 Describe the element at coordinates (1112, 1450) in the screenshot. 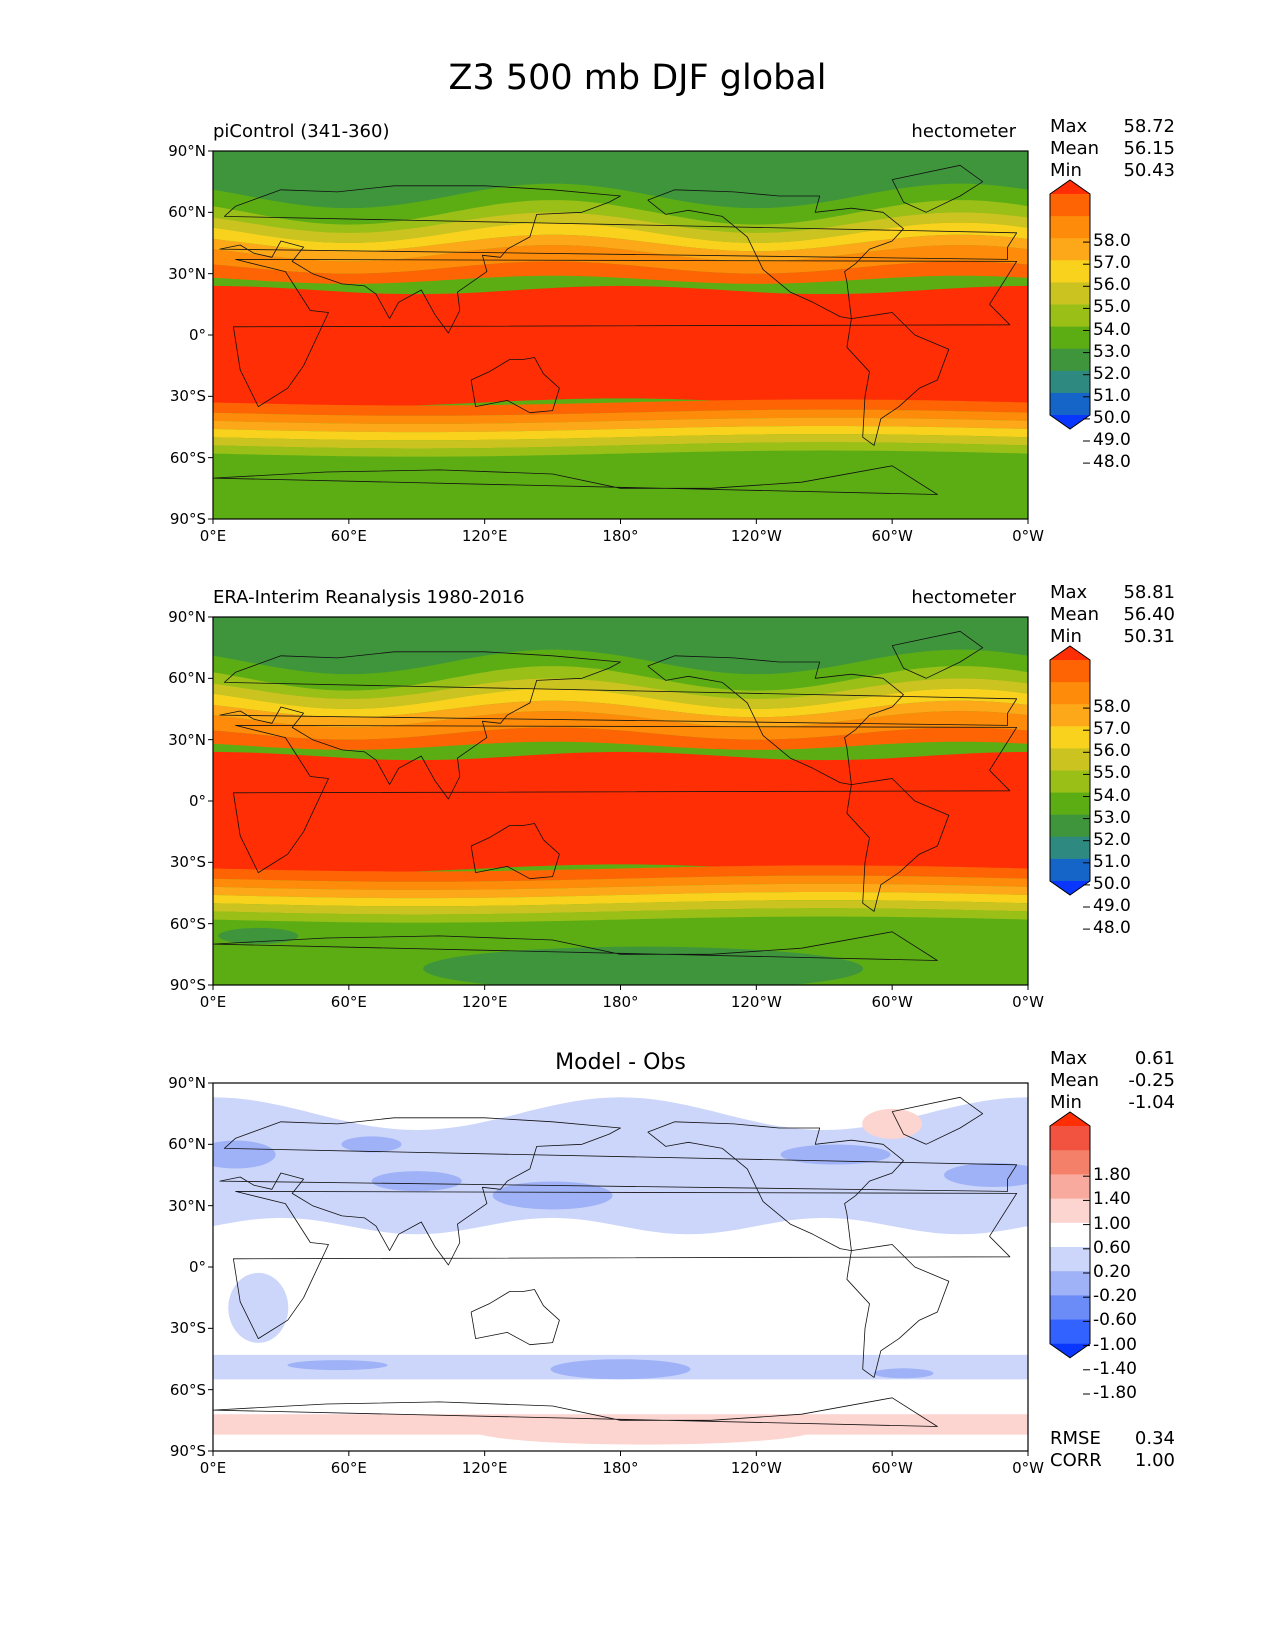

I see `panel3-metrics: RMSE 0.34 CORR 1.00` at that location.